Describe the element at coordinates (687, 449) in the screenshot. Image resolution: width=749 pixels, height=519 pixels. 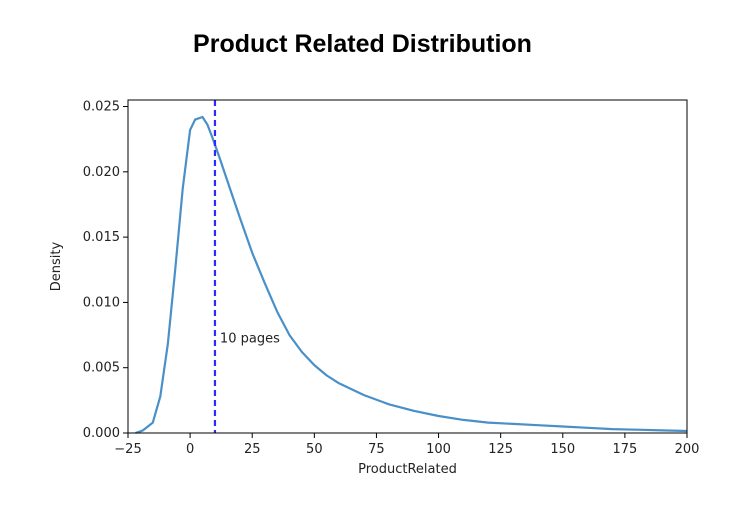
I see `x-tick-label: 200` at that location.